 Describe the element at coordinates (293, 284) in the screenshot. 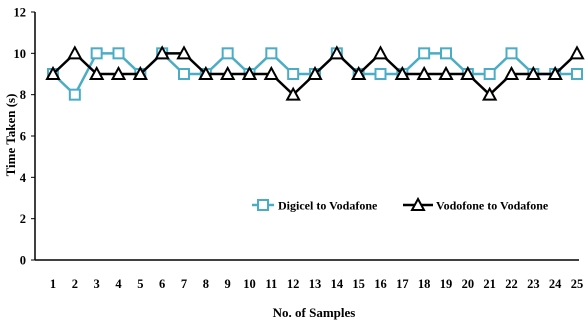

I see `x-tick-label: 12` at that location.